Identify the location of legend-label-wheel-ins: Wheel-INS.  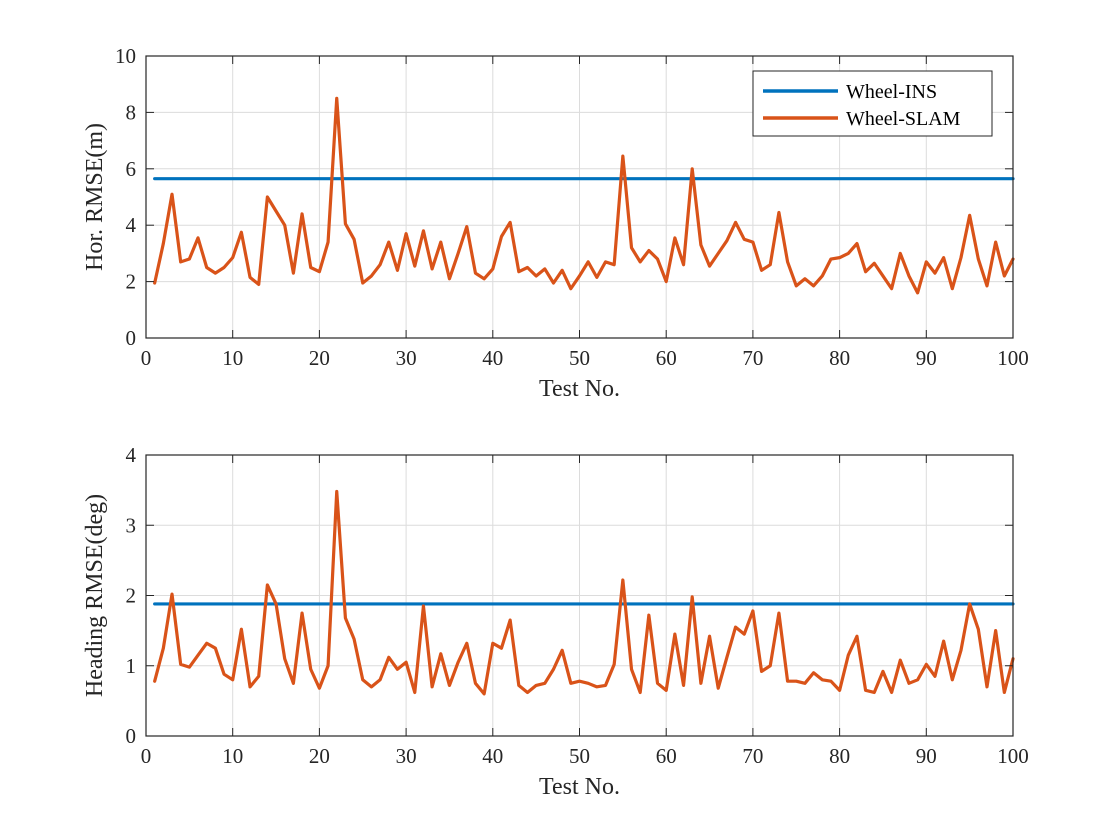
(891, 92).